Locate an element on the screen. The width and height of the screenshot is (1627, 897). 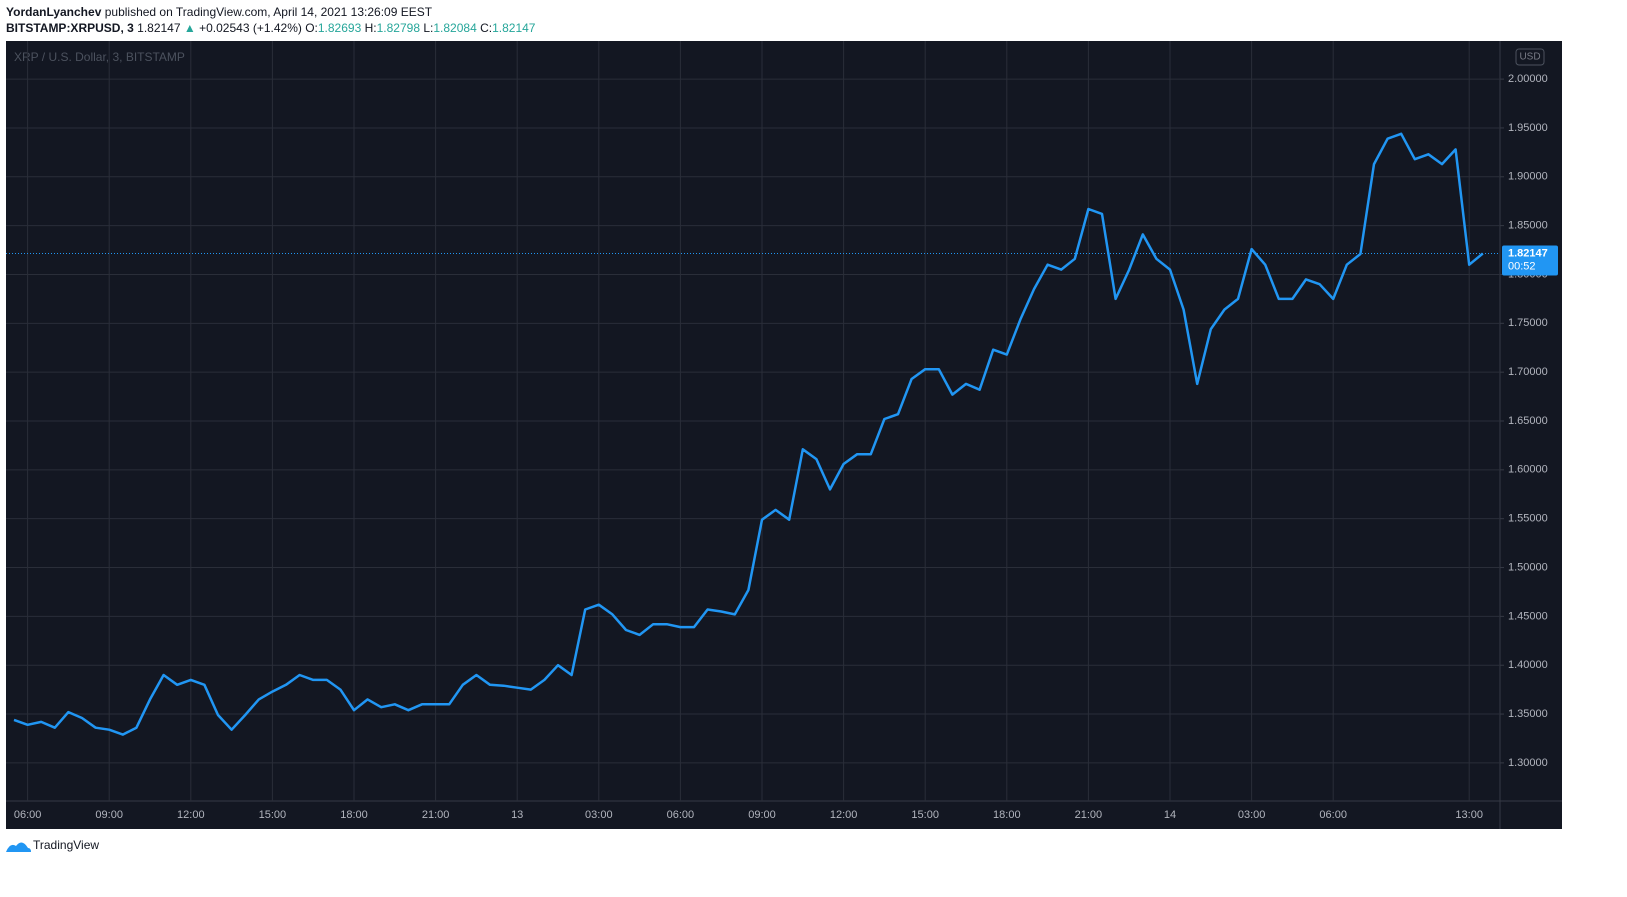
ohlc-3-label: C: is located at coordinates (486, 28).